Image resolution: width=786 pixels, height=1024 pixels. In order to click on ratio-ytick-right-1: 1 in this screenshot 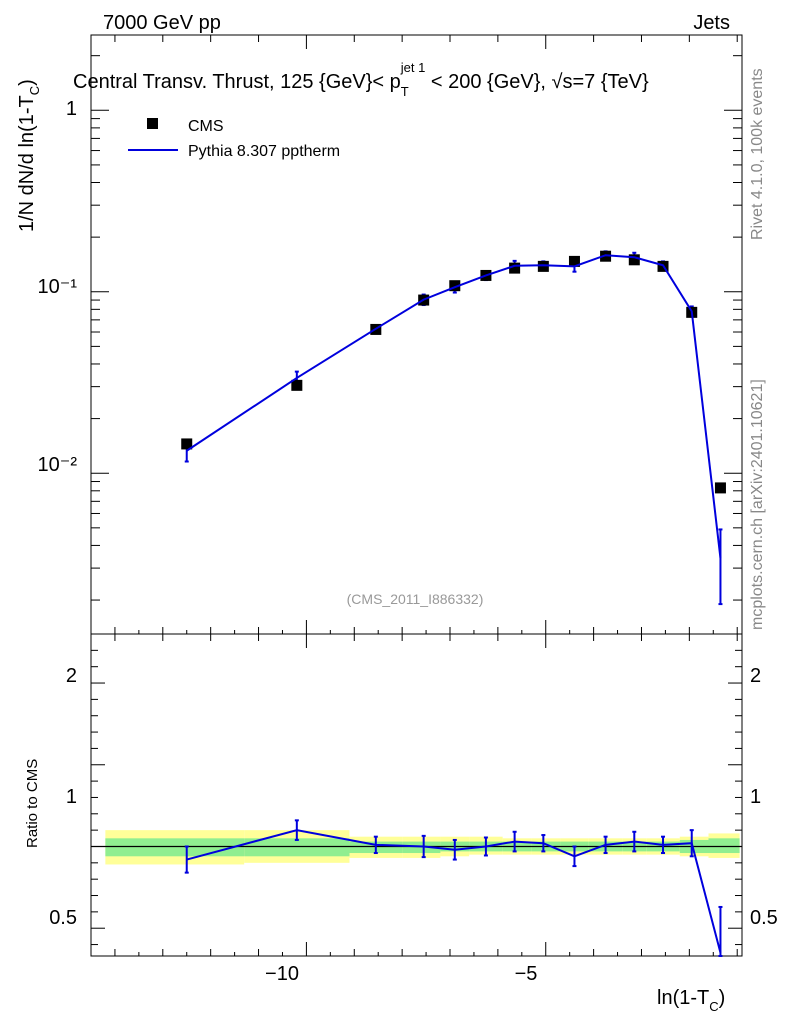, I will do `click(755, 797)`.